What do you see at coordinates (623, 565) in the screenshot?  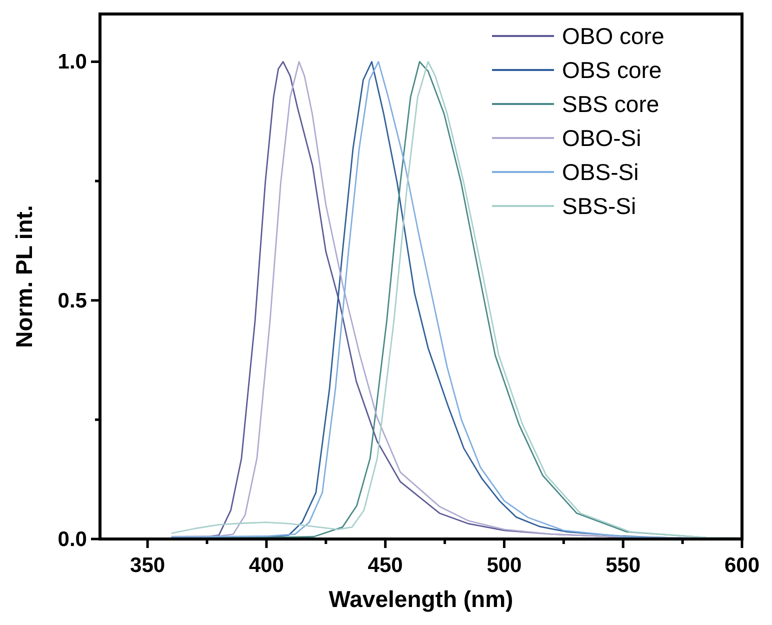 I see `x-tick-label: 550` at bounding box center [623, 565].